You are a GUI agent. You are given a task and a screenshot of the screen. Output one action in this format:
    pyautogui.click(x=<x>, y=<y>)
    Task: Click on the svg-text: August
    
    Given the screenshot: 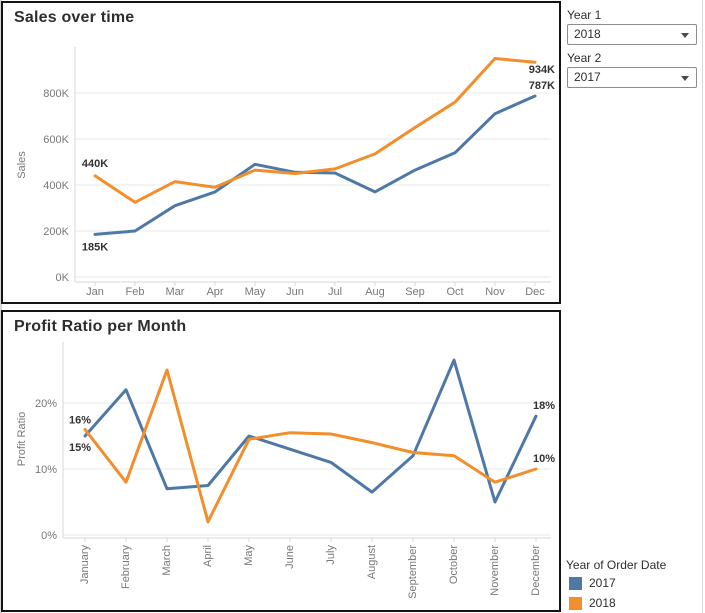 What is the action you would take?
    pyautogui.click(x=372, y=562)
    